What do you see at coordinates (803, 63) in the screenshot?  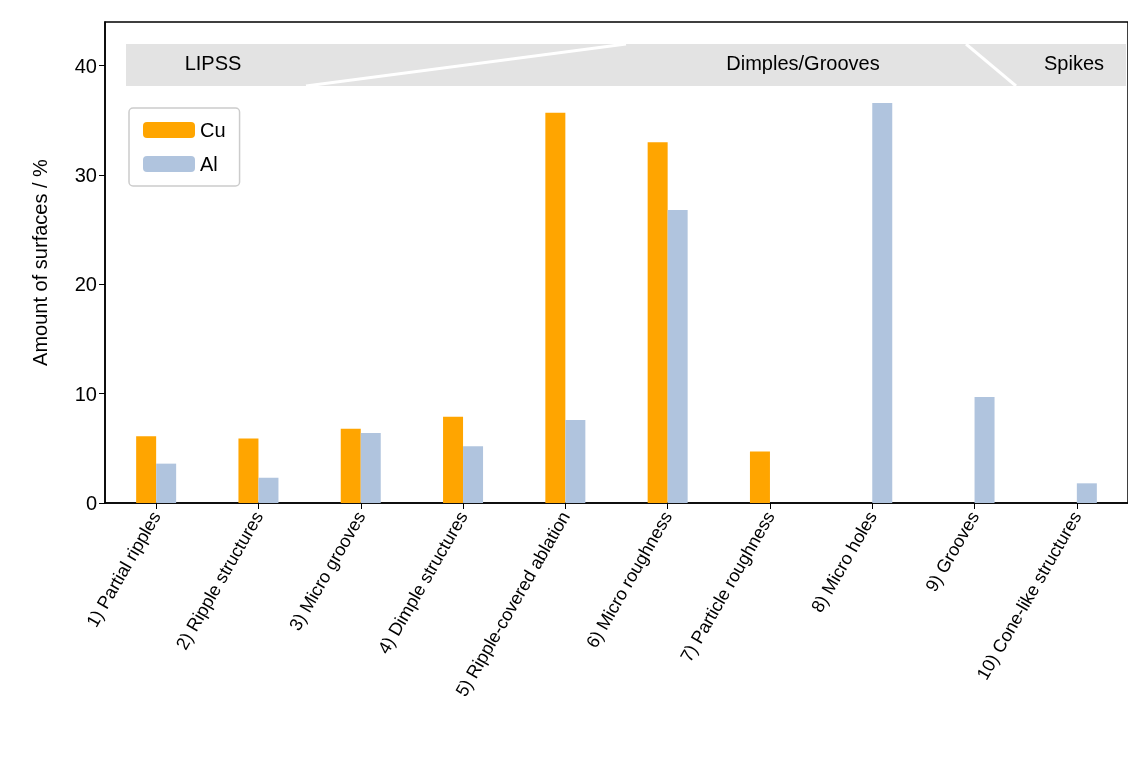 I see `annotation: Dimples/Grooves` at bounding box center [803, 63].